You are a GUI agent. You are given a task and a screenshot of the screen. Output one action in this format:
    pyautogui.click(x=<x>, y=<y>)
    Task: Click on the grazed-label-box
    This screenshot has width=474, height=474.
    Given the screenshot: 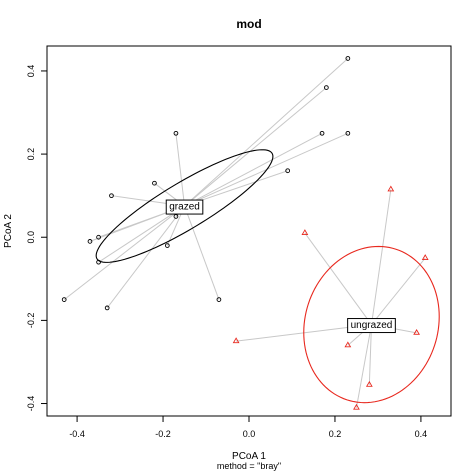 What is the action you would take?
    pyautogui.click(x=184, y=207)
    